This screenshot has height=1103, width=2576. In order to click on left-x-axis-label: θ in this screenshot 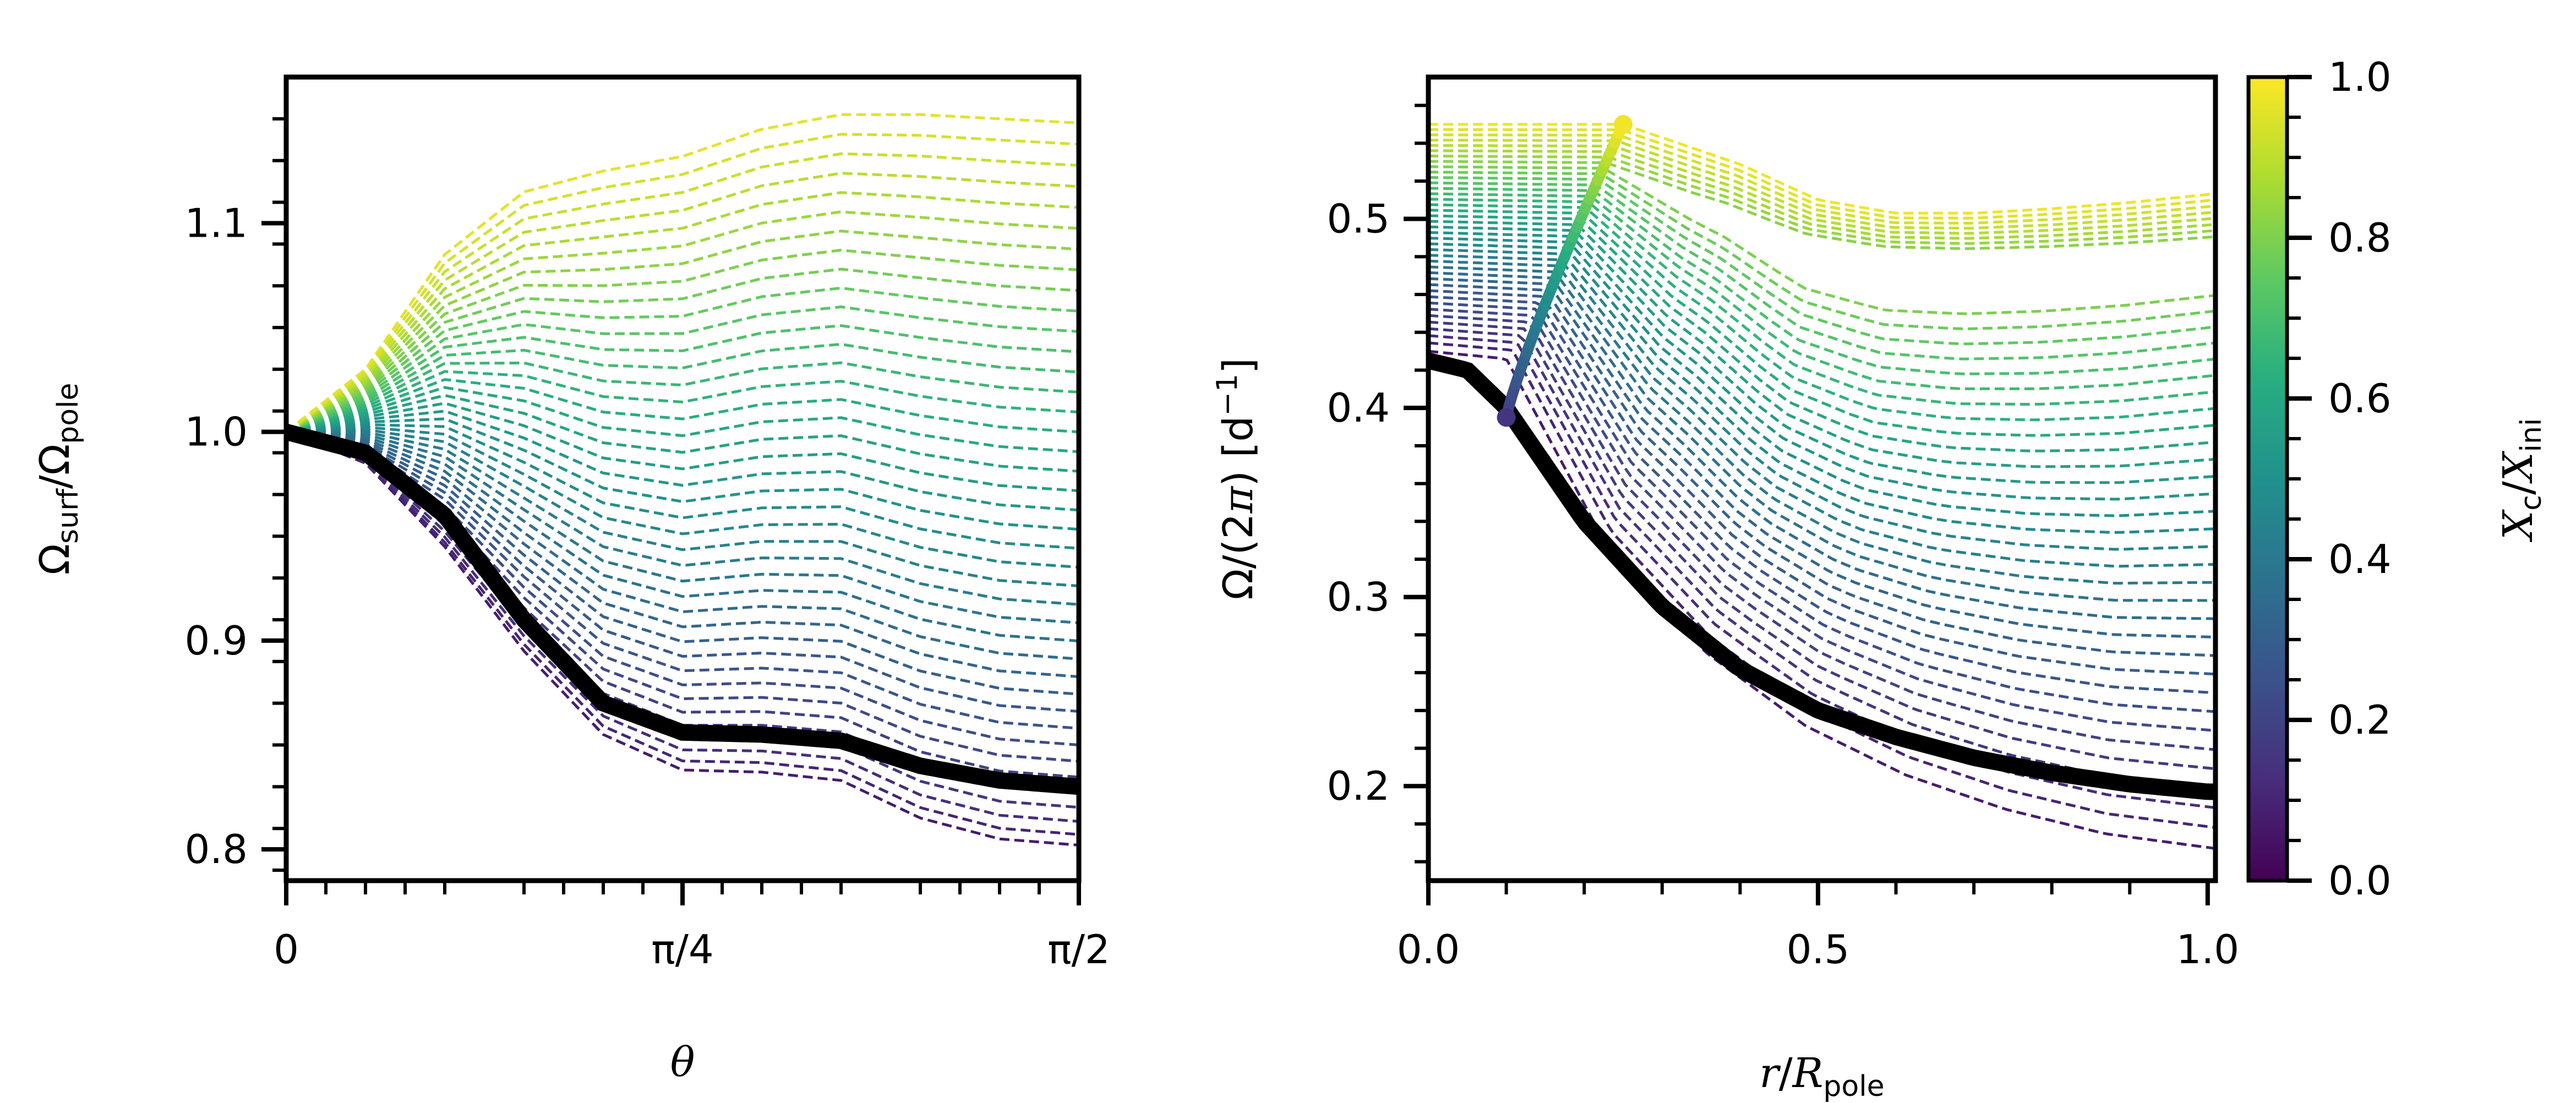, I will do `click(682, 1062)`.